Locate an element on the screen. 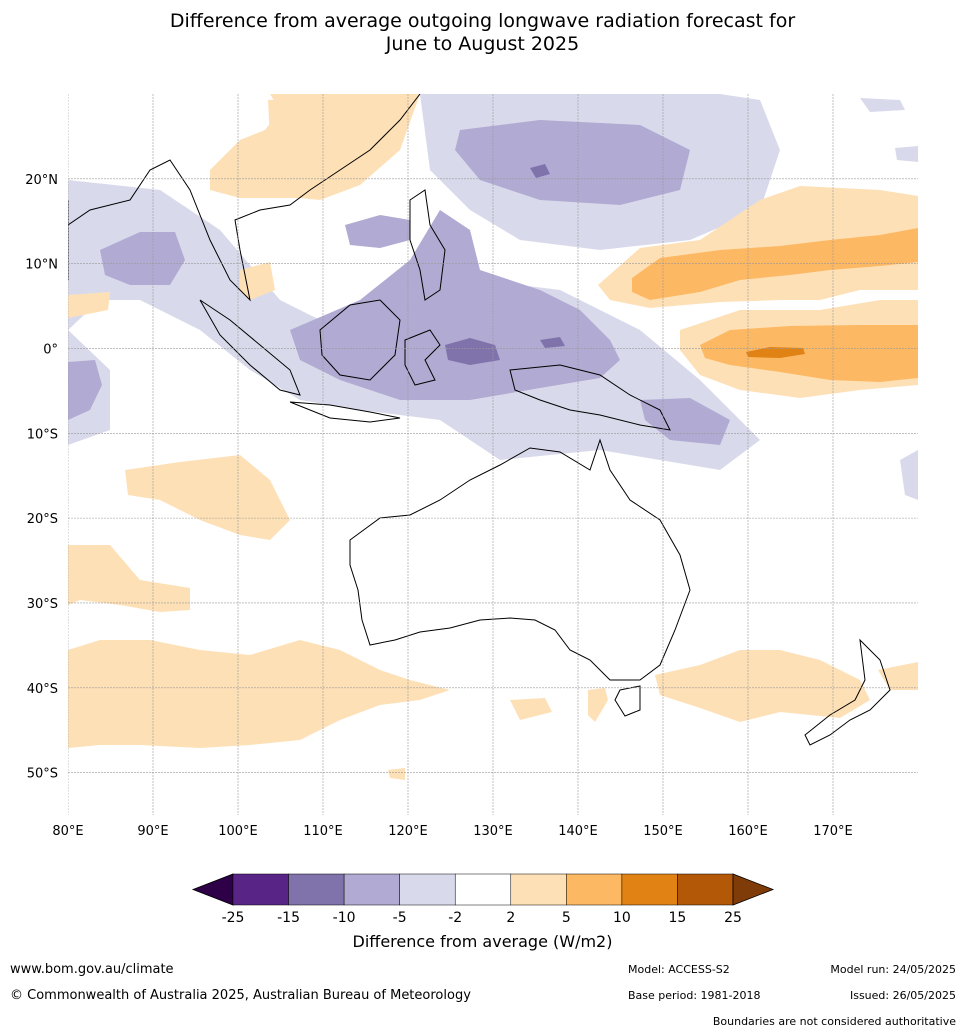  lon-tick-label: 160°E is located at coordinates (748, 831).